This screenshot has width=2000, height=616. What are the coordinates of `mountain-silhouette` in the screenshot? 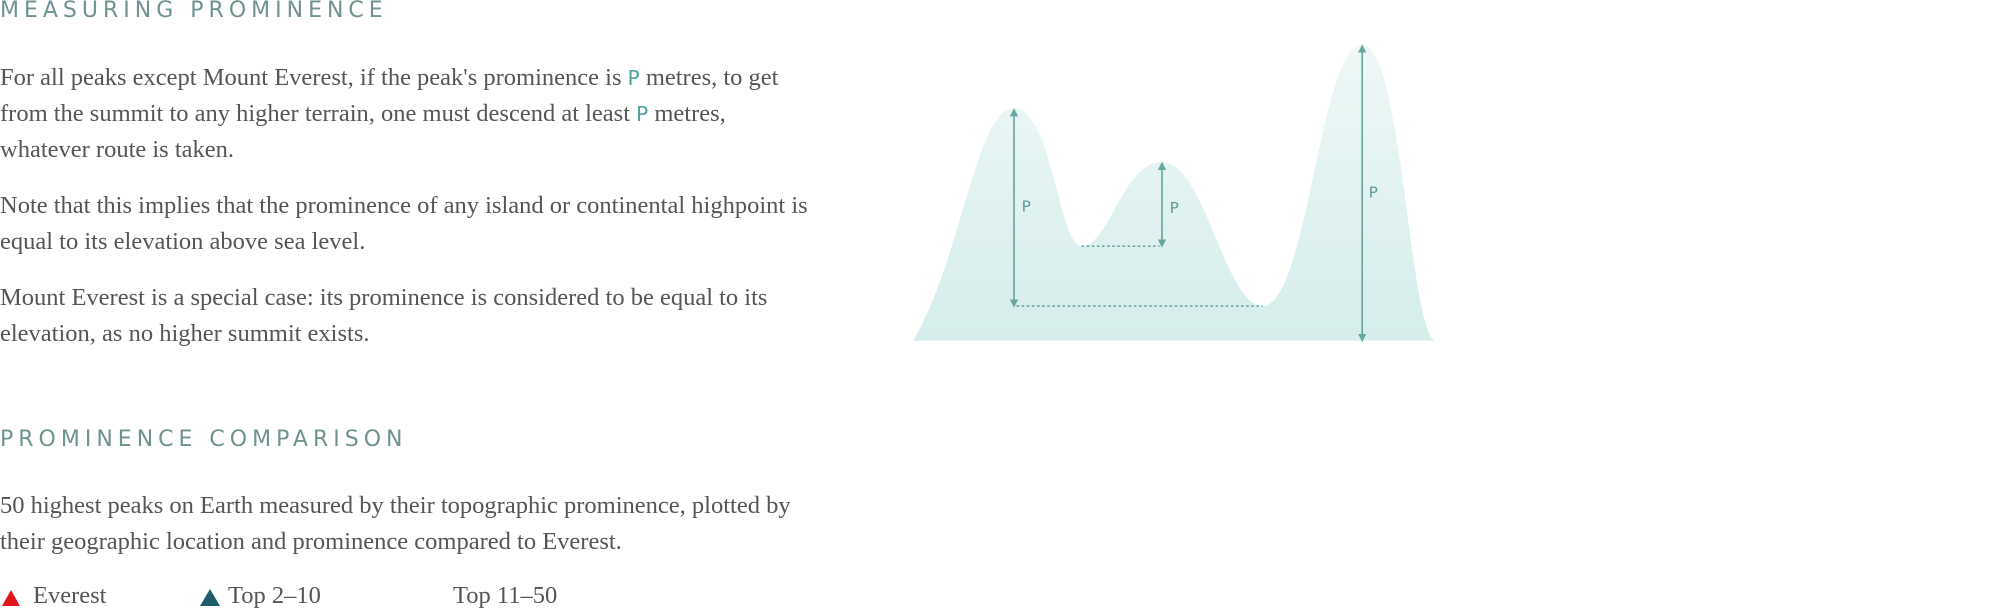 It's located at (1175, 192).